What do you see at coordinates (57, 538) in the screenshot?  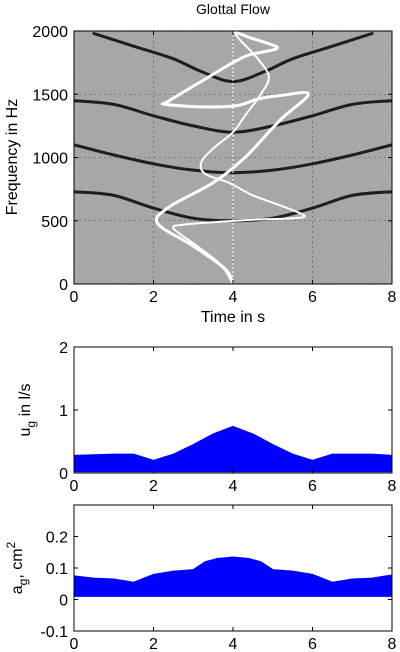 I see `area-ytick-label: 0.2` at bounding box center [57, 538].